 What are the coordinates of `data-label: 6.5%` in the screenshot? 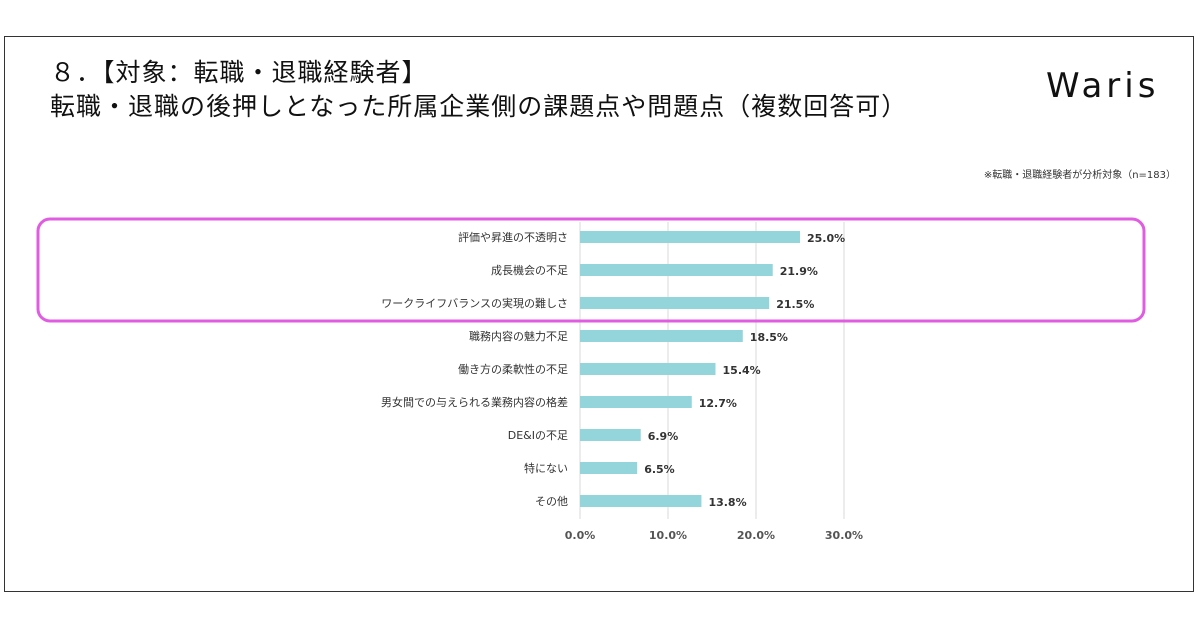 It's located at (659, 469).